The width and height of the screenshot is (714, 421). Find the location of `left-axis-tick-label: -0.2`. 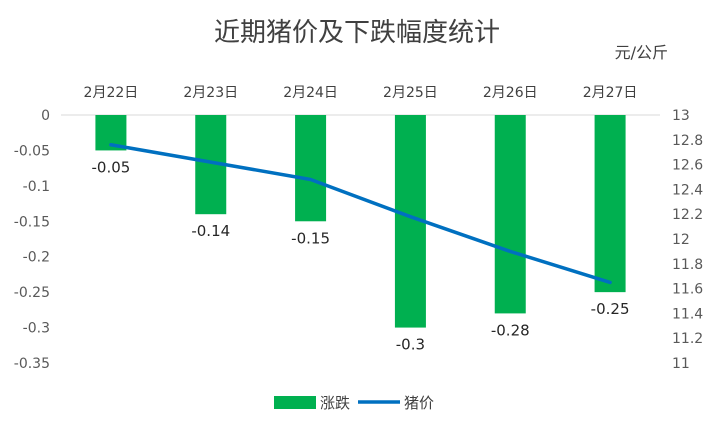

left-axis-tick-label: -0.2 is located at coordinates (36, 258).